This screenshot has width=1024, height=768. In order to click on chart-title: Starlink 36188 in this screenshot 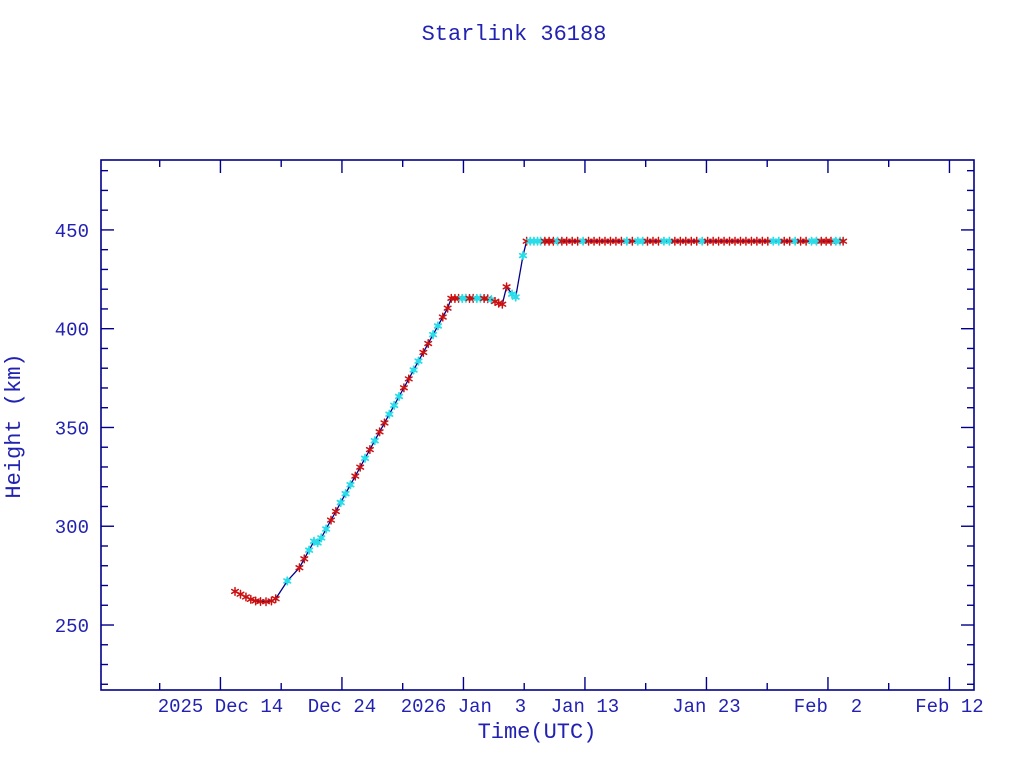, I will do `click(514, 34)`.